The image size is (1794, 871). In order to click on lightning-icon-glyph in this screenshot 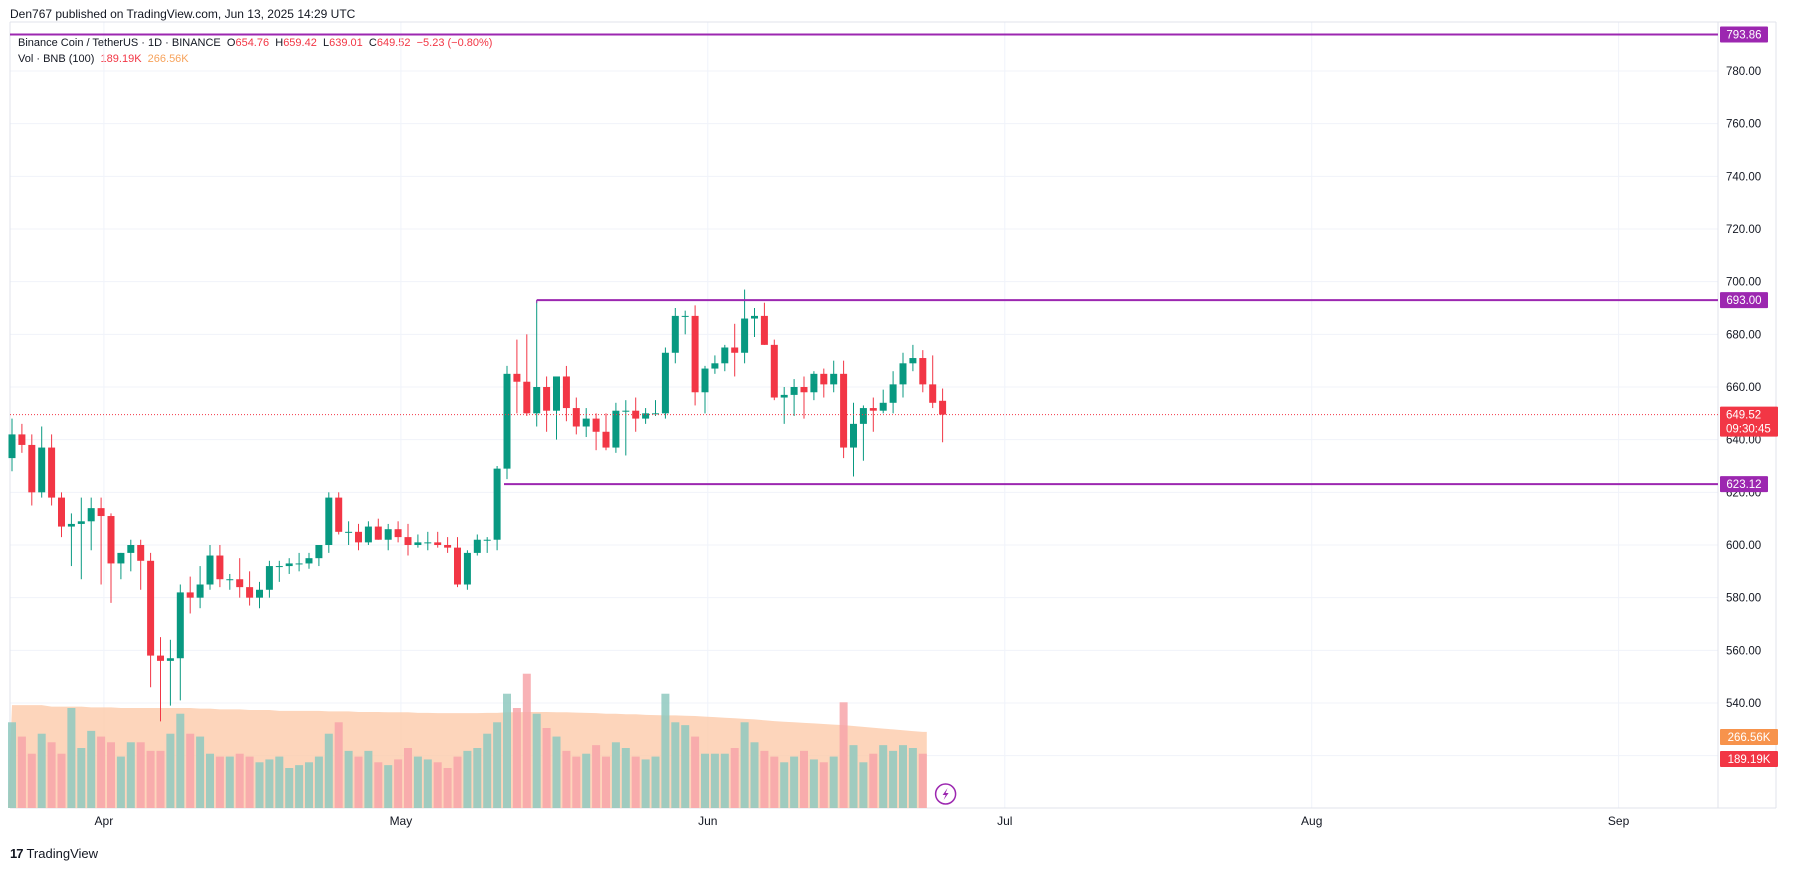, I will do `click(945, 794)`.